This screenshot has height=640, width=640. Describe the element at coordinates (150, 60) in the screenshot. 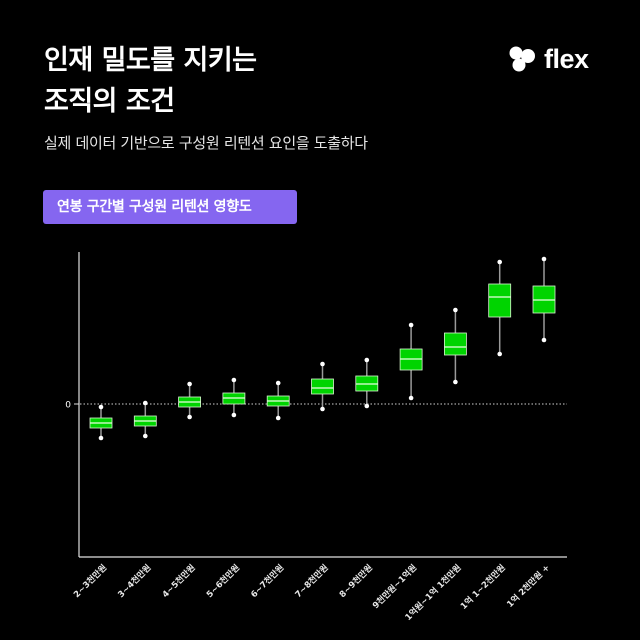

I see `title-line-1: 인재 밀도를 지키는` at that location.